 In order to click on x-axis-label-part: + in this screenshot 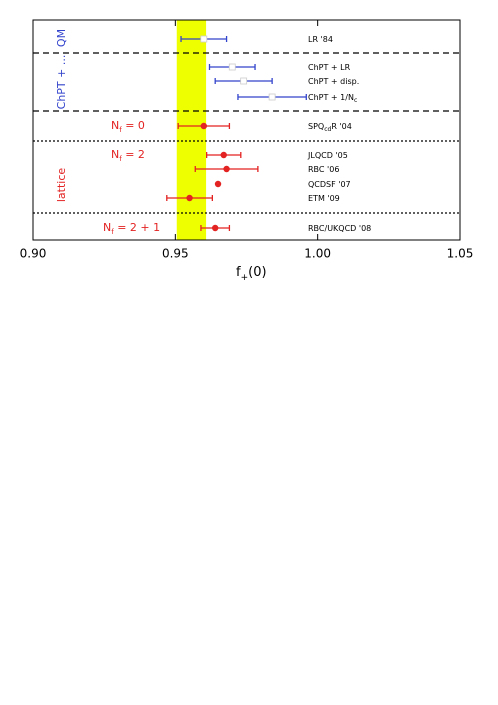, I will do `click(245, 278)`.